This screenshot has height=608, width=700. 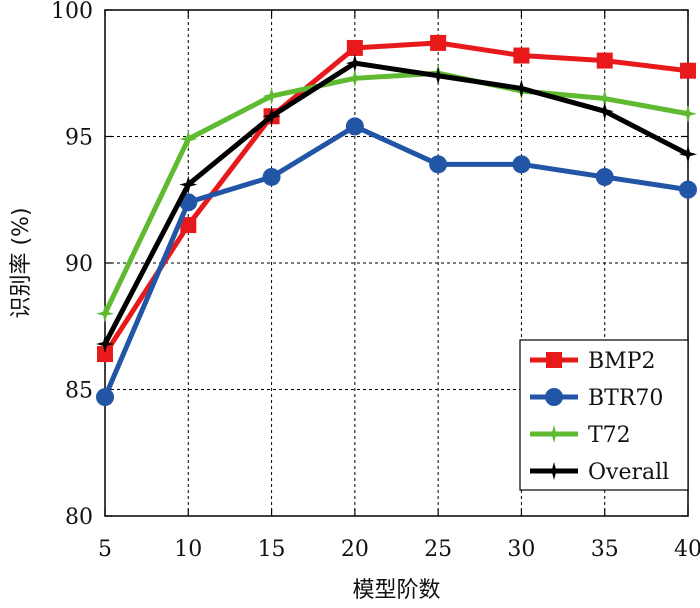 I want to click on x-tick-label: 10, so click(x=188, y=549).